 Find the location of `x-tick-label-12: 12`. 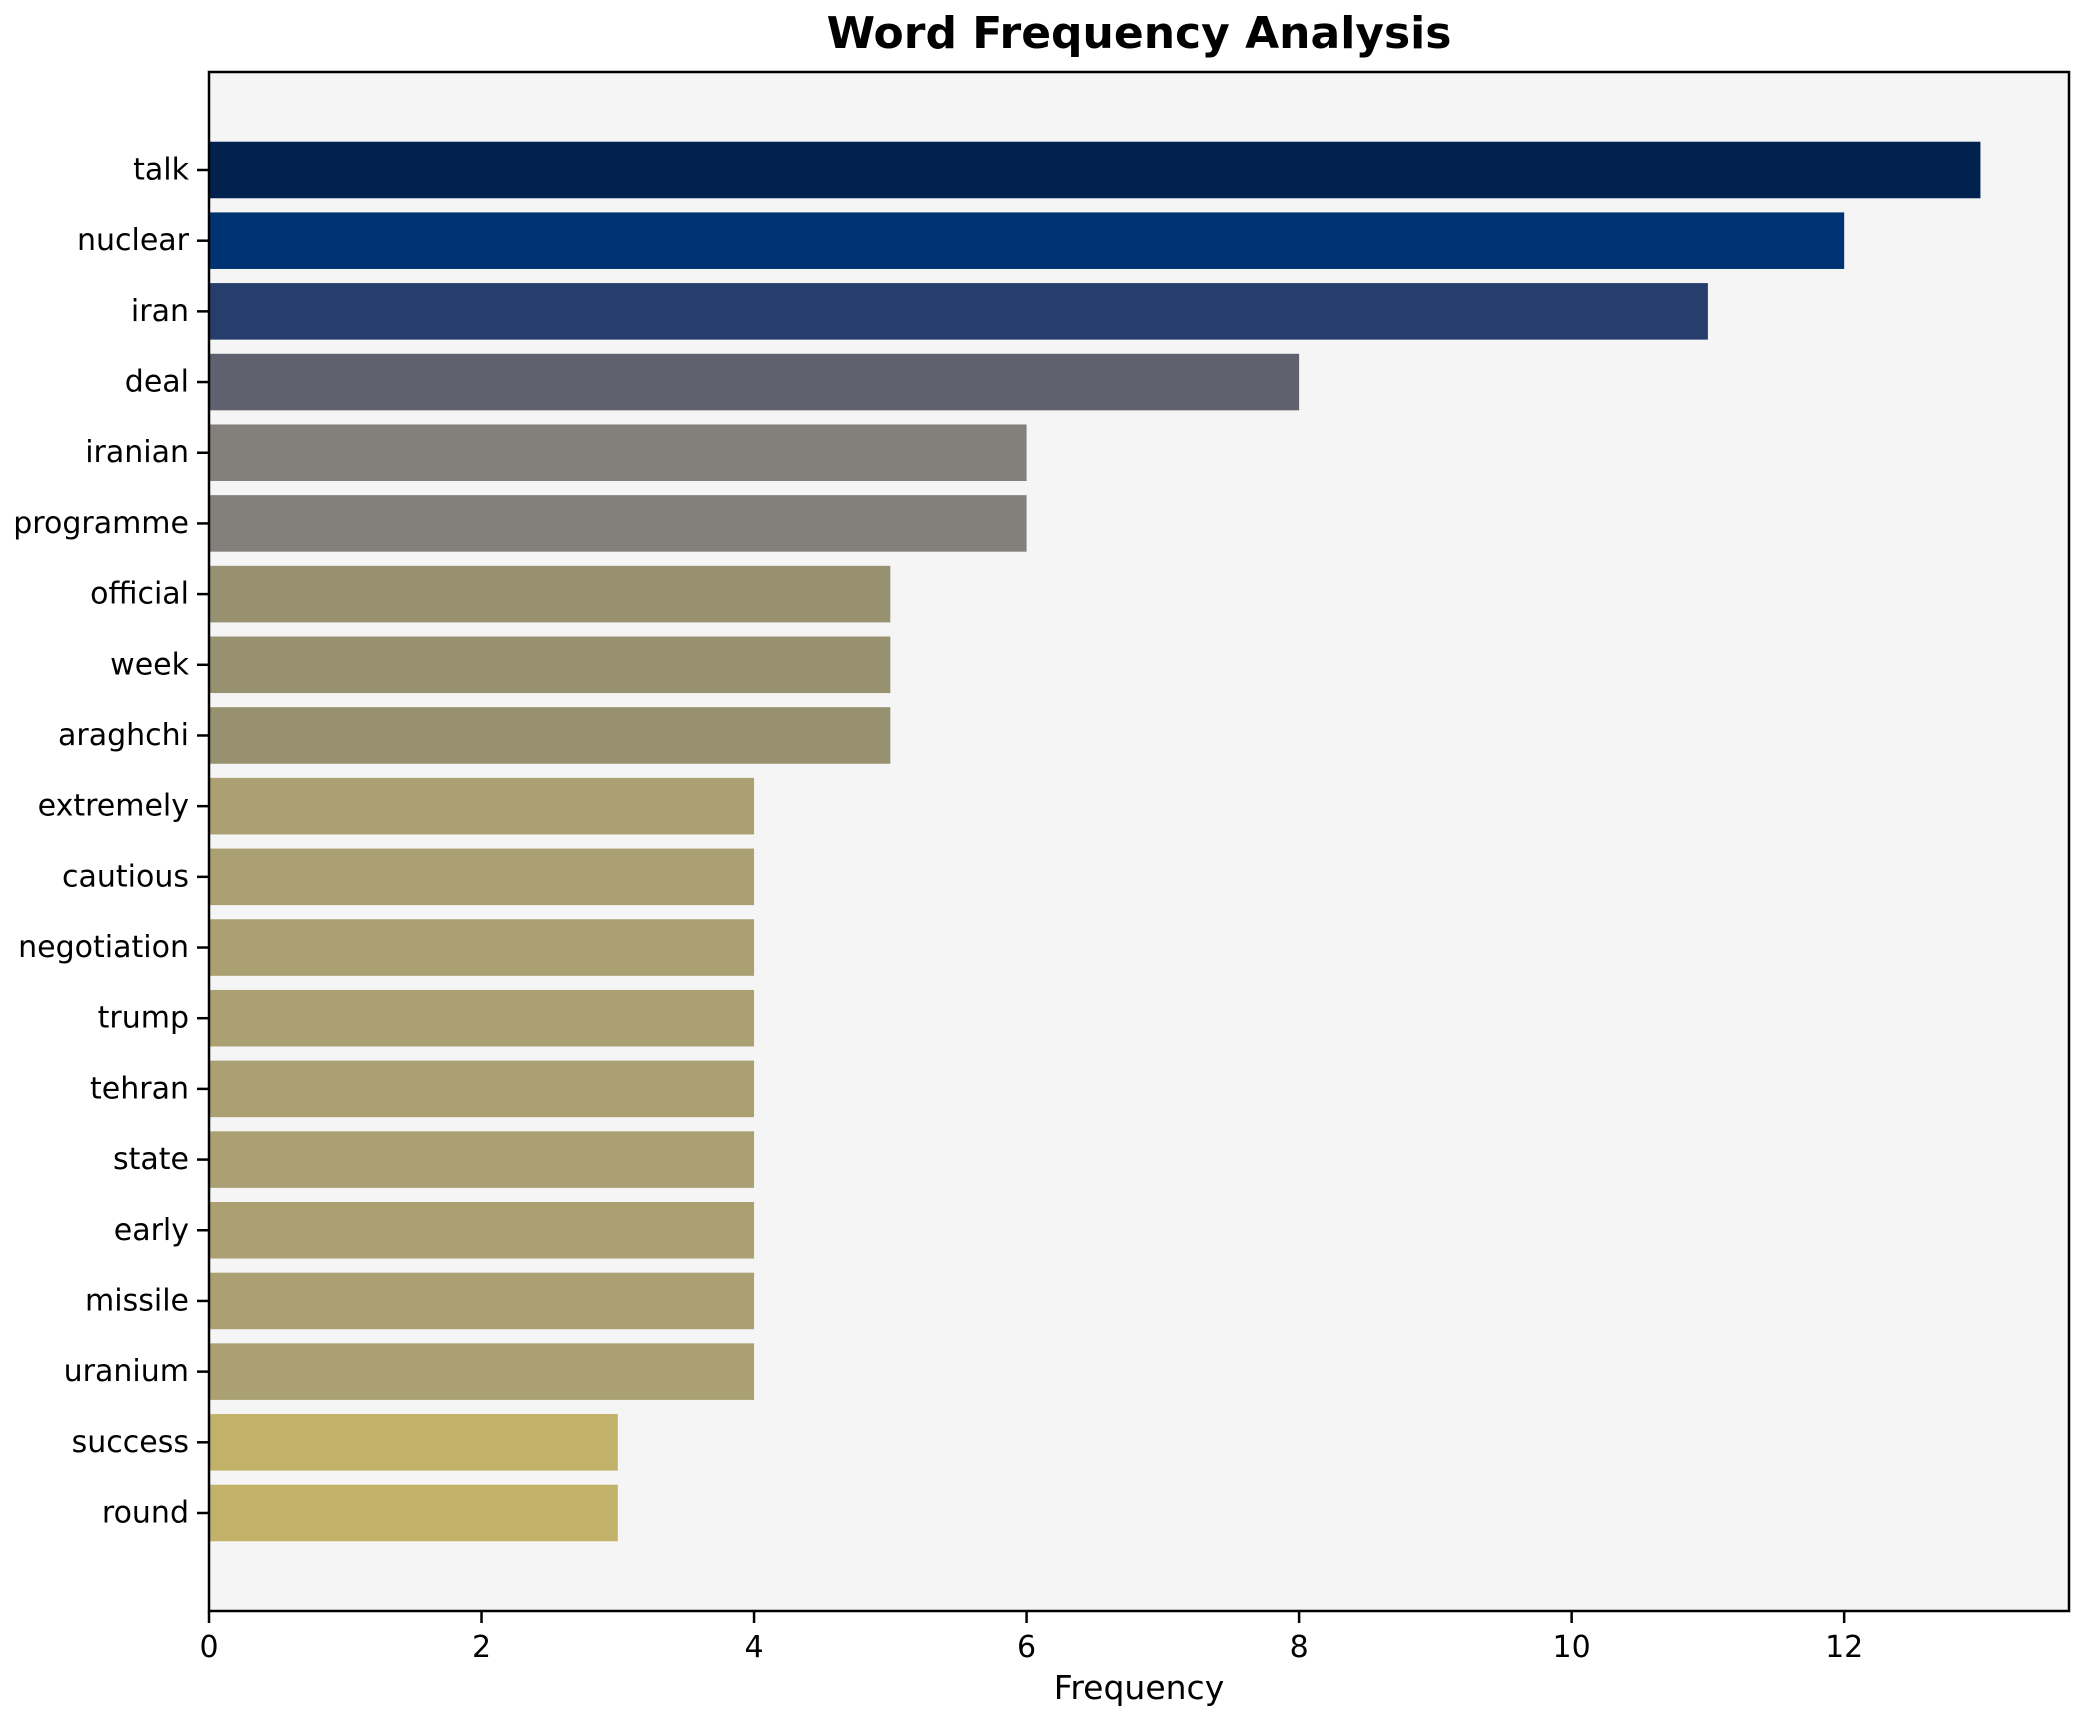

x-tick-label-12: 12 is located at coordinates (1844, 1647).